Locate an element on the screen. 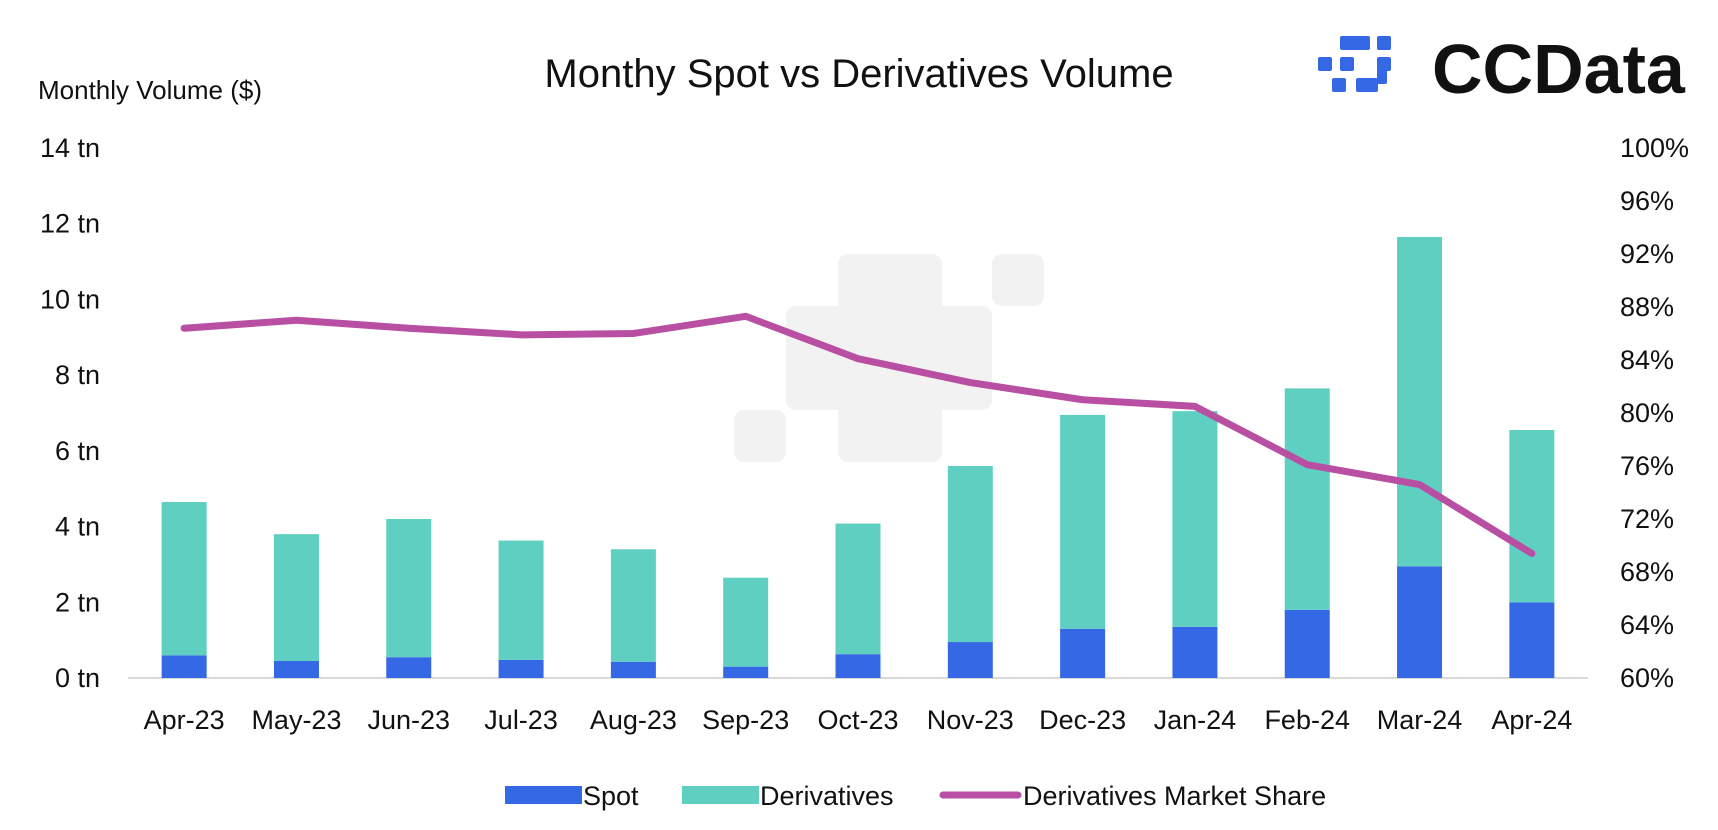  y2-tick-label: 60% is located at coordinates (1647, 678).